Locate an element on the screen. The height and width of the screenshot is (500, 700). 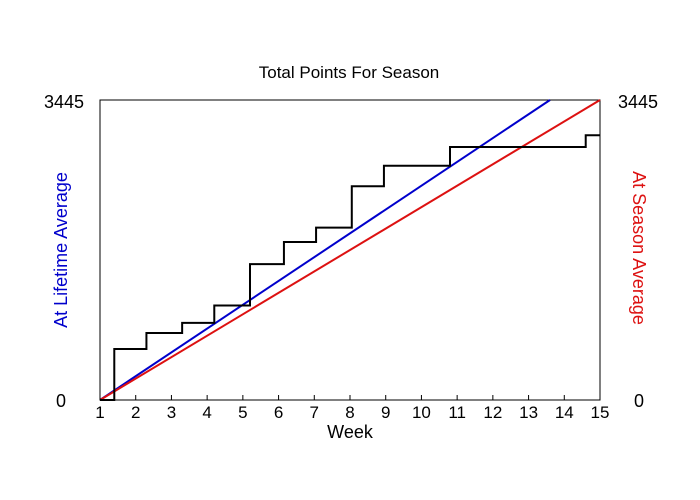
y-axis-label-right: At Season Average is located at coordinates (639, 248).